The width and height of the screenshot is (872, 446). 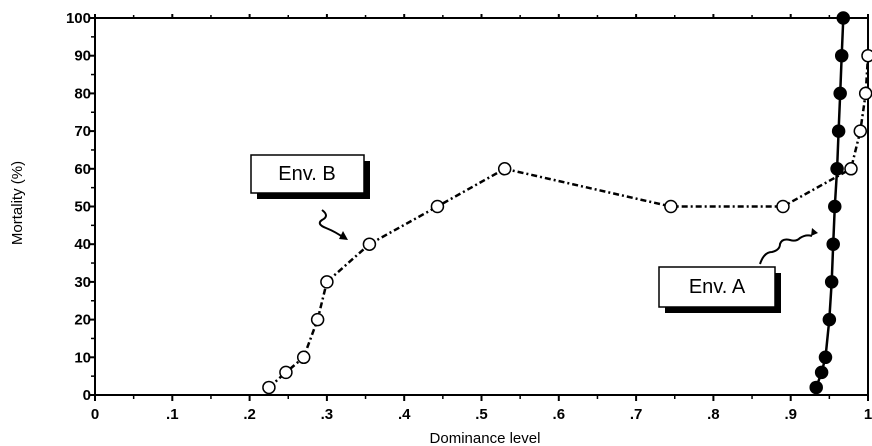 I want to click on callout-env-a-text: Env. A, so click(x=717, y=287).